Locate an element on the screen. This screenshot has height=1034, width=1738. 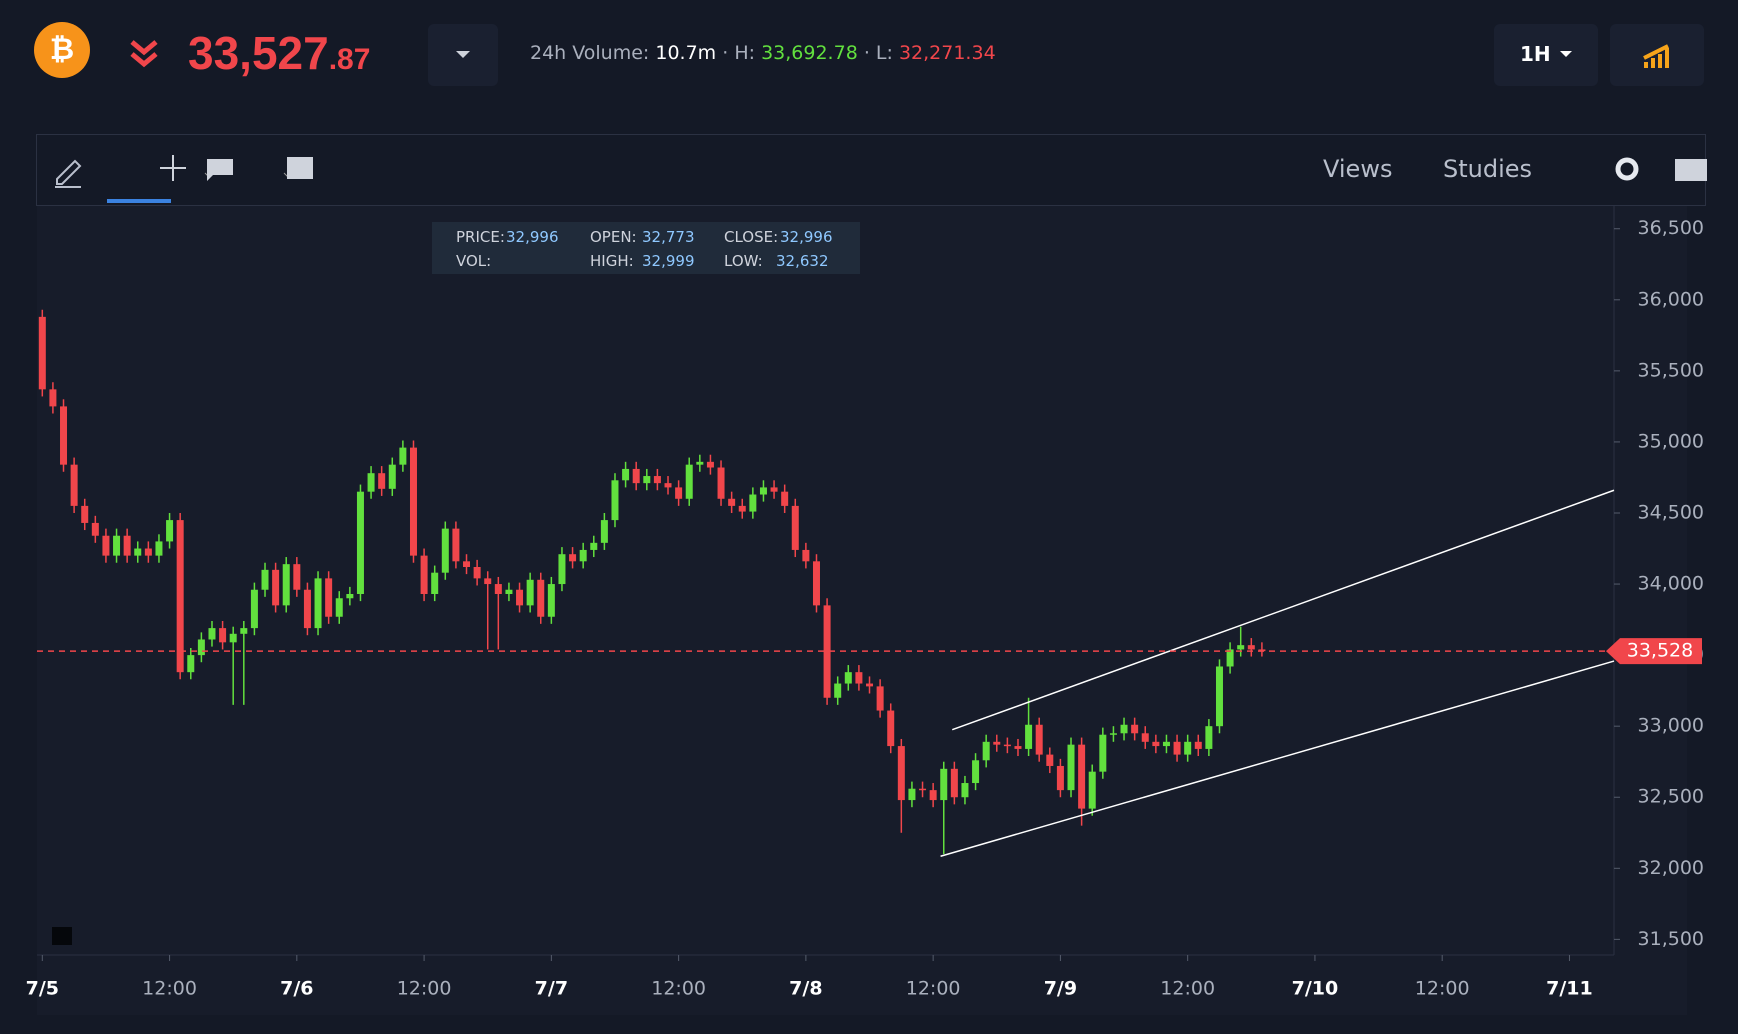
interval-button: 1H is located at coordinates (1546, 55).